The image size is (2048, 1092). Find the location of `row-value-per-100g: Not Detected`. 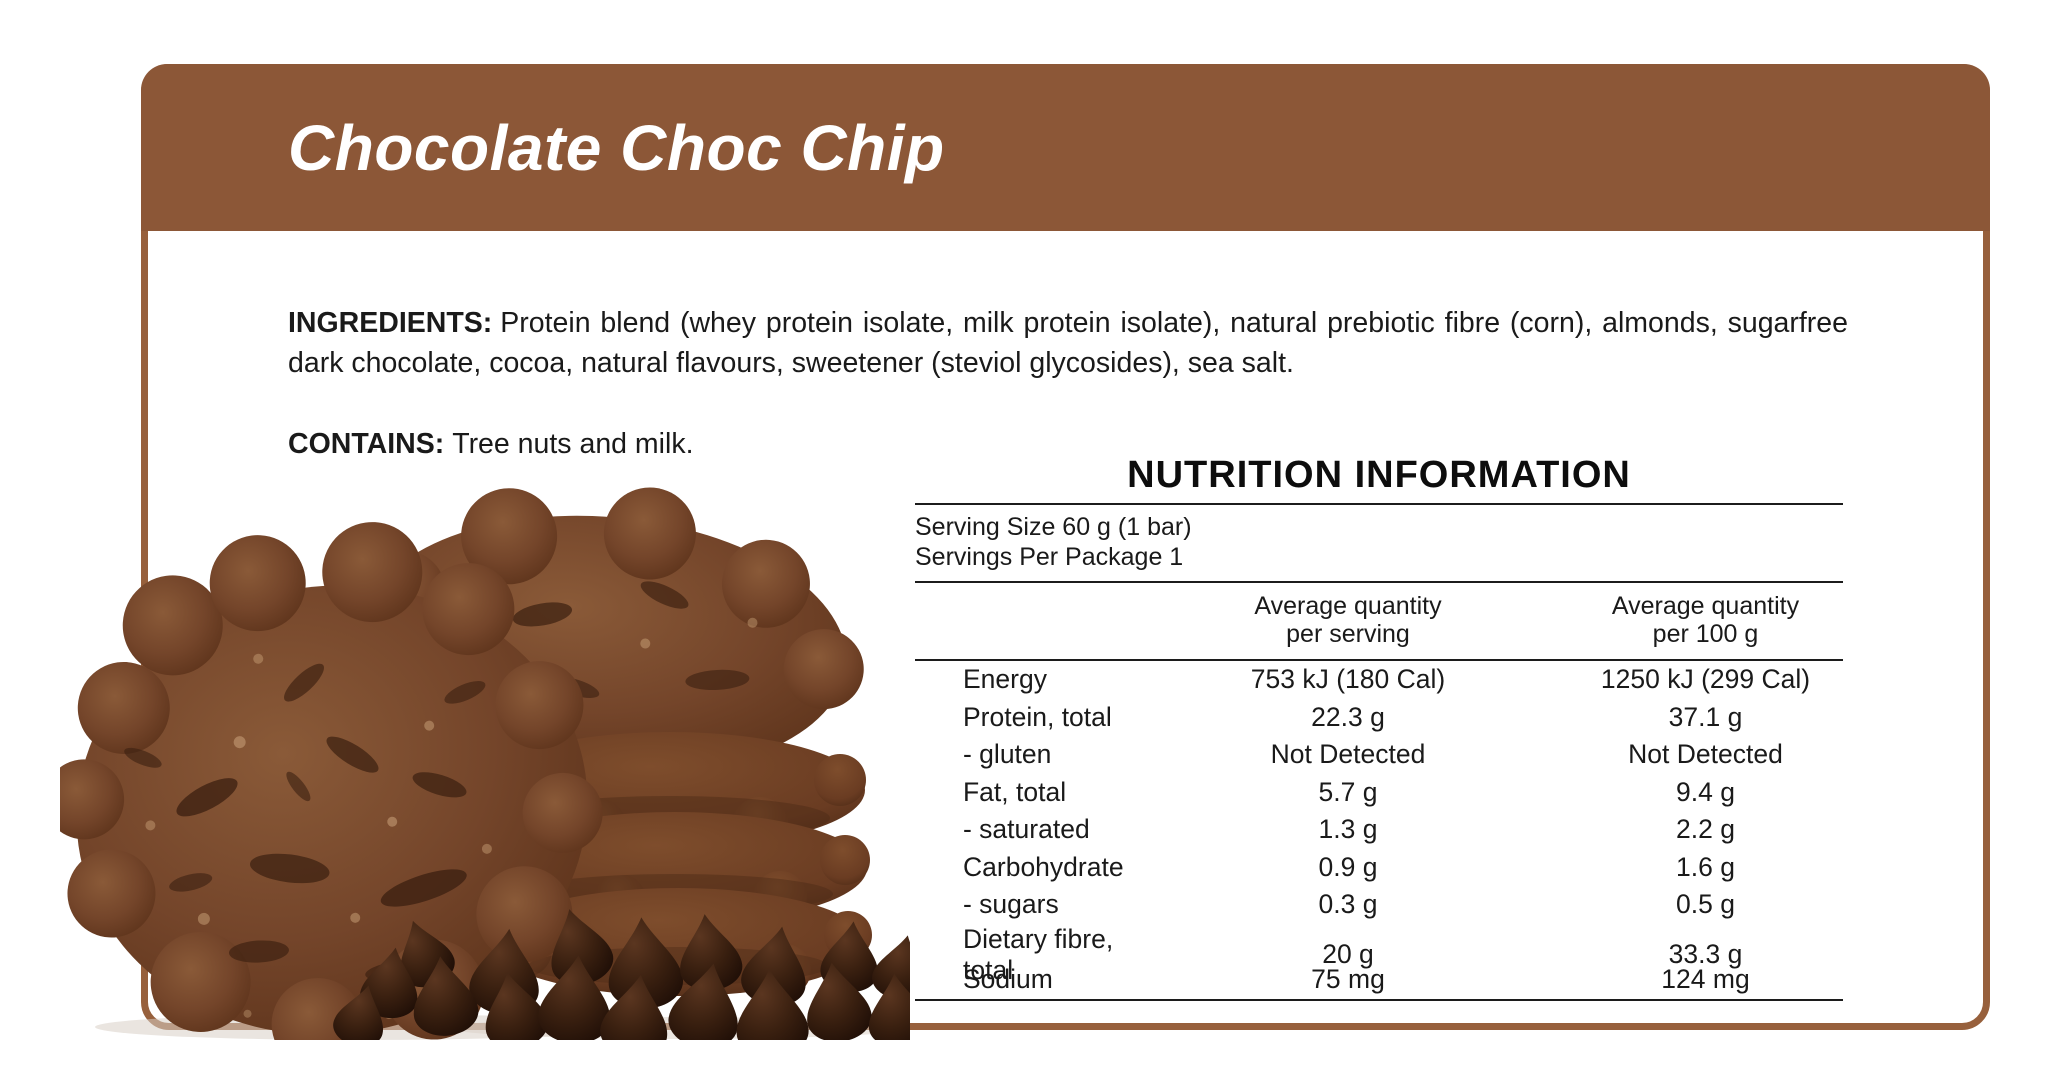

row-value-per-100g: Not Detected is located at coordinates (1705, 754).